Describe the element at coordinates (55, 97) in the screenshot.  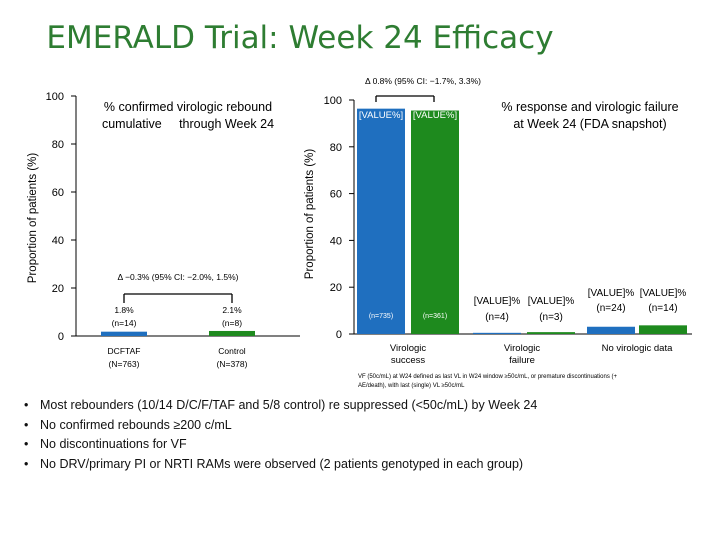
I see `left-y-tick-label: 100` at that location.